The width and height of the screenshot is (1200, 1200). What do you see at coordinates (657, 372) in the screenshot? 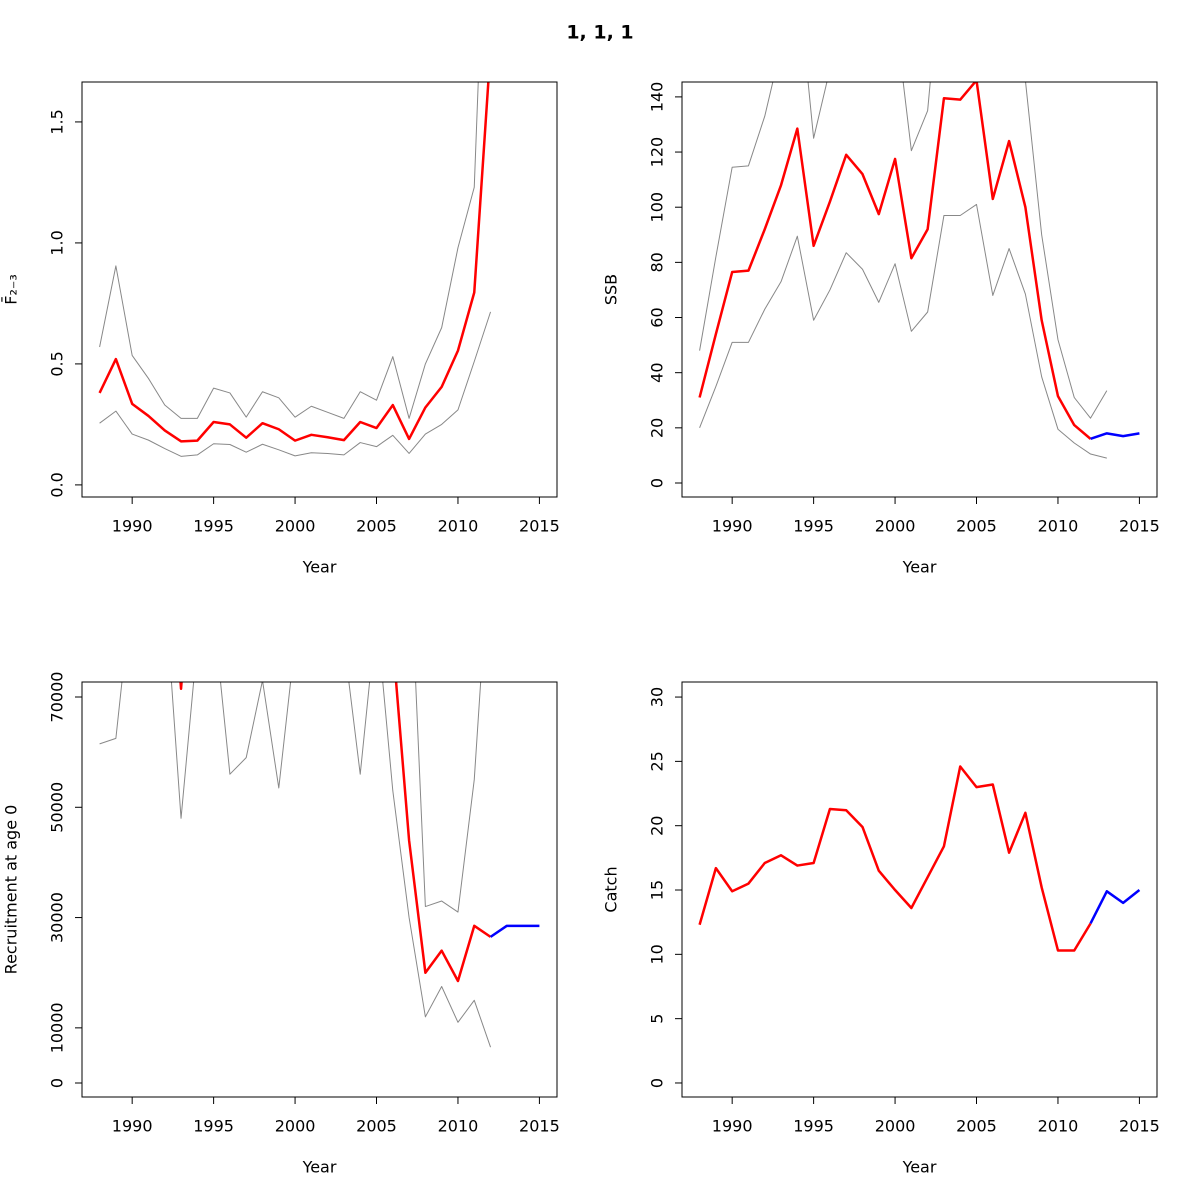
I see `y-tick-label: 40` at bounding box center [657, 372].